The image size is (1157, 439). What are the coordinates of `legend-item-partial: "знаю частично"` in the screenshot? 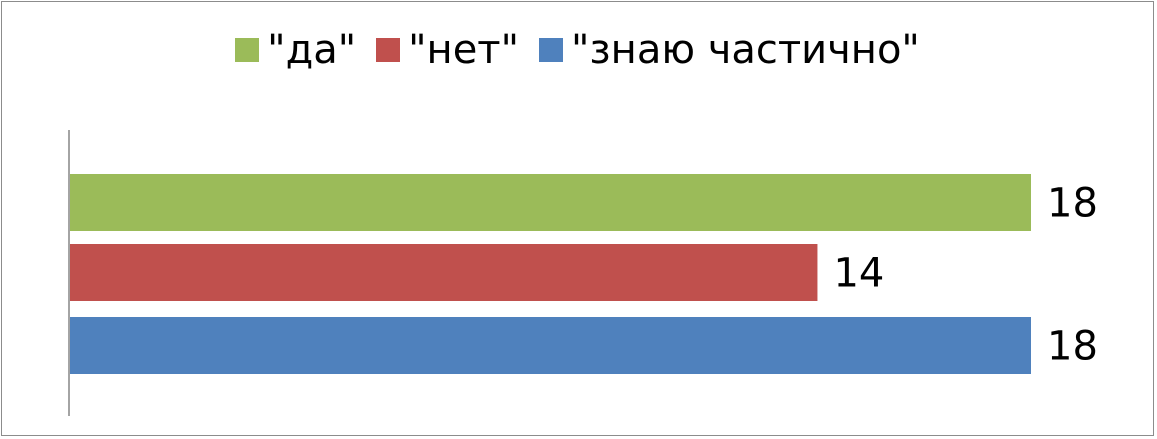 It's located at (729, 50).